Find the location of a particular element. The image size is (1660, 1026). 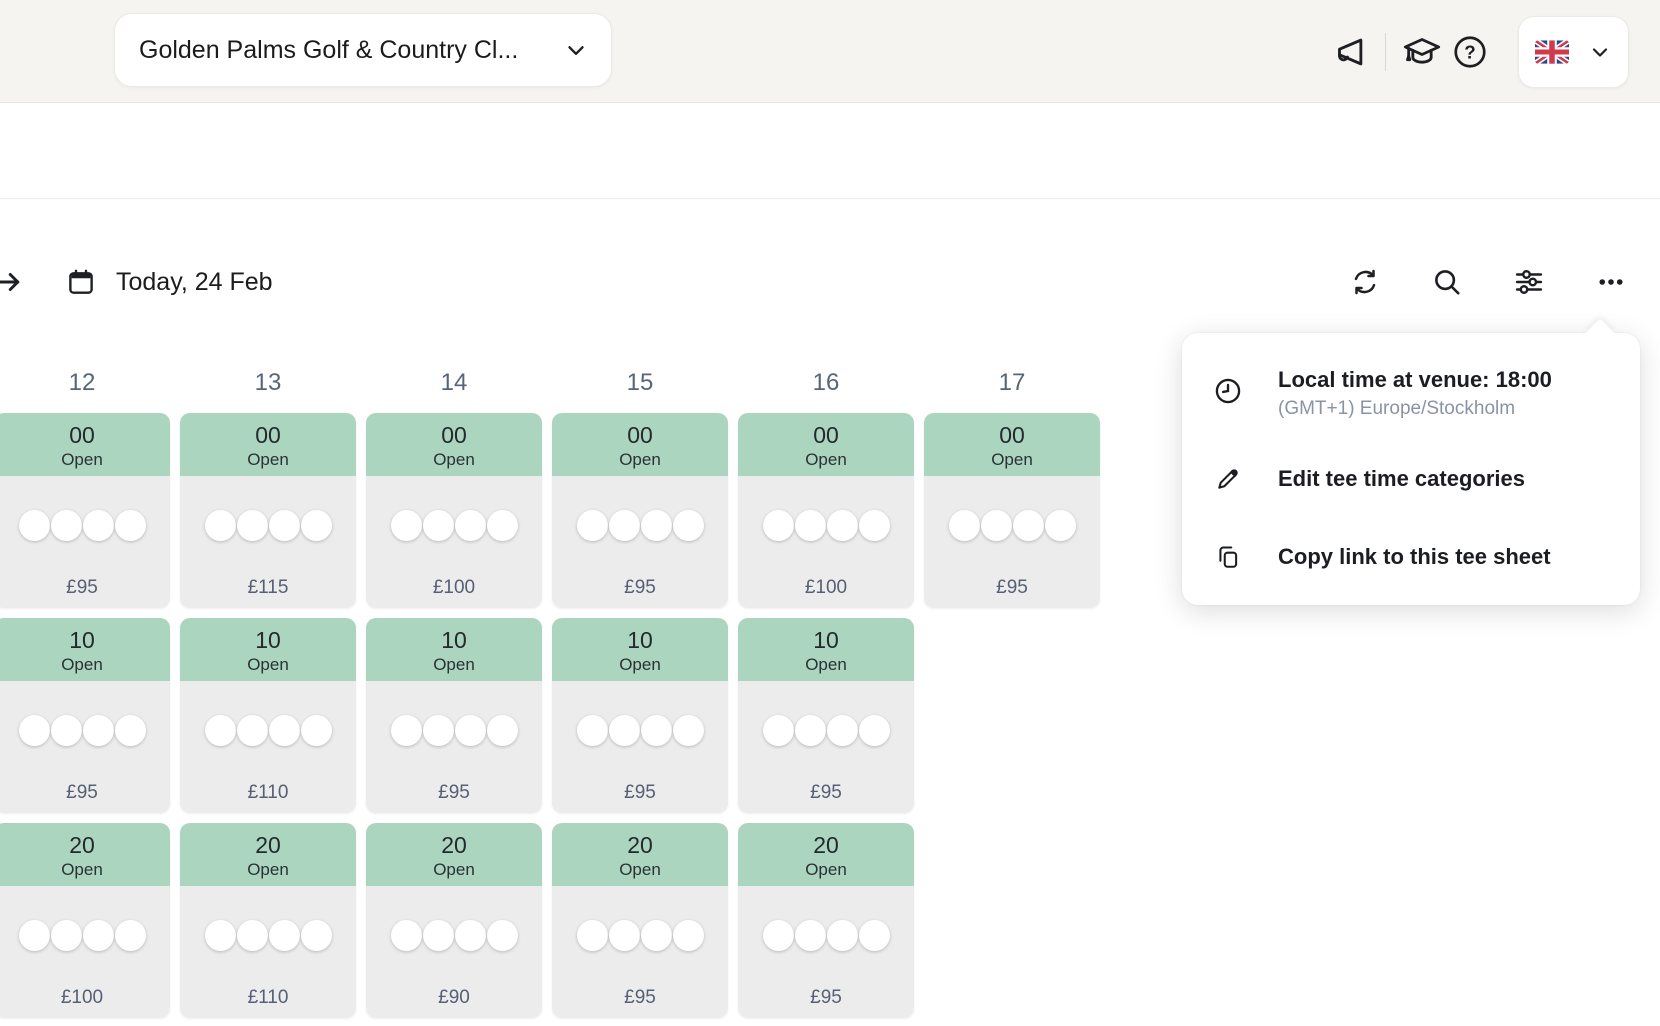

tee-time-cell: 00 Open £115 is located at coordinates (268, 510).